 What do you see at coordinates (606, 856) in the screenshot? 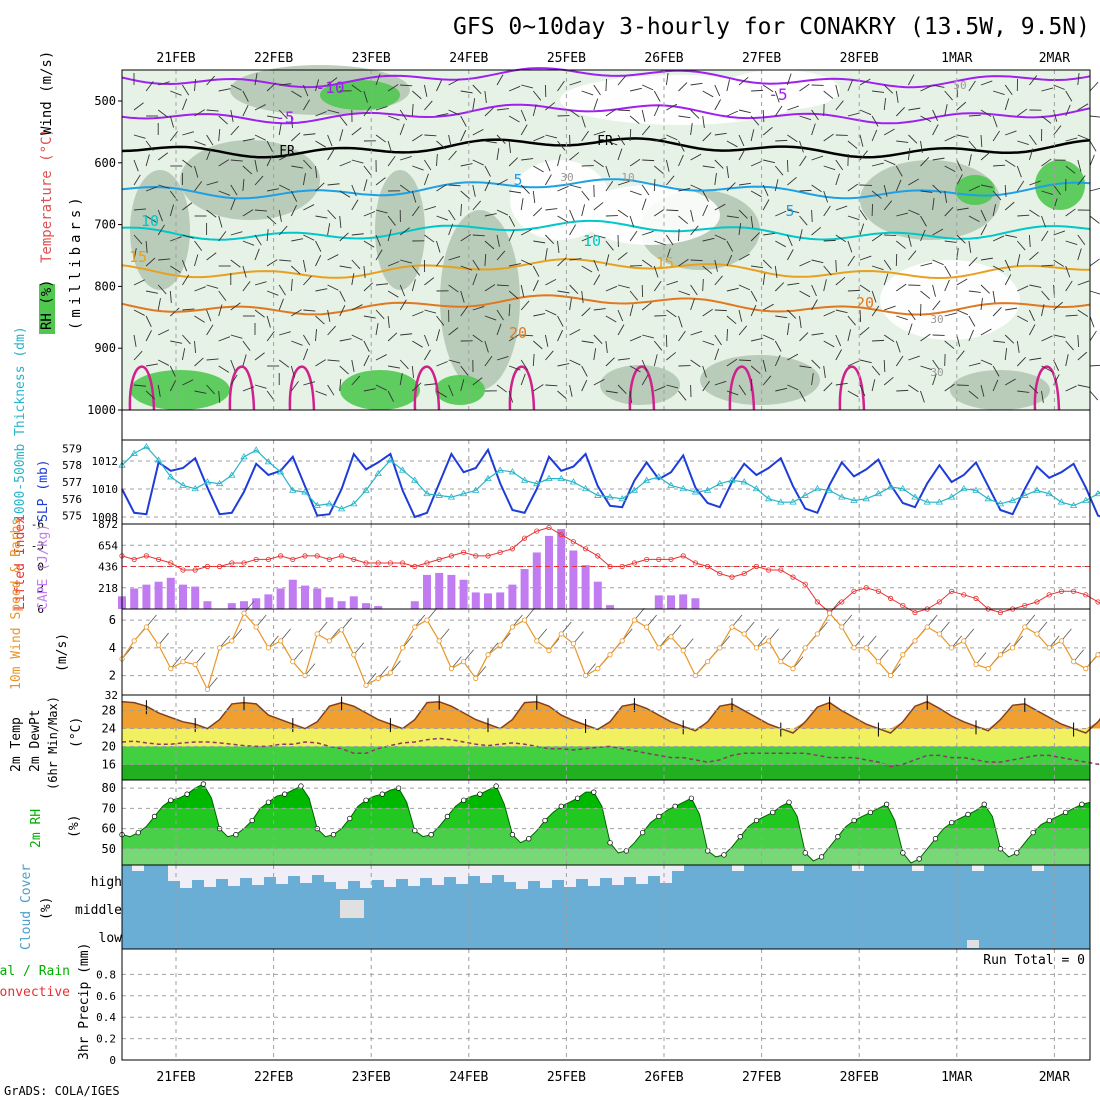
I see `rh-band` at bounding box center [606, 856].